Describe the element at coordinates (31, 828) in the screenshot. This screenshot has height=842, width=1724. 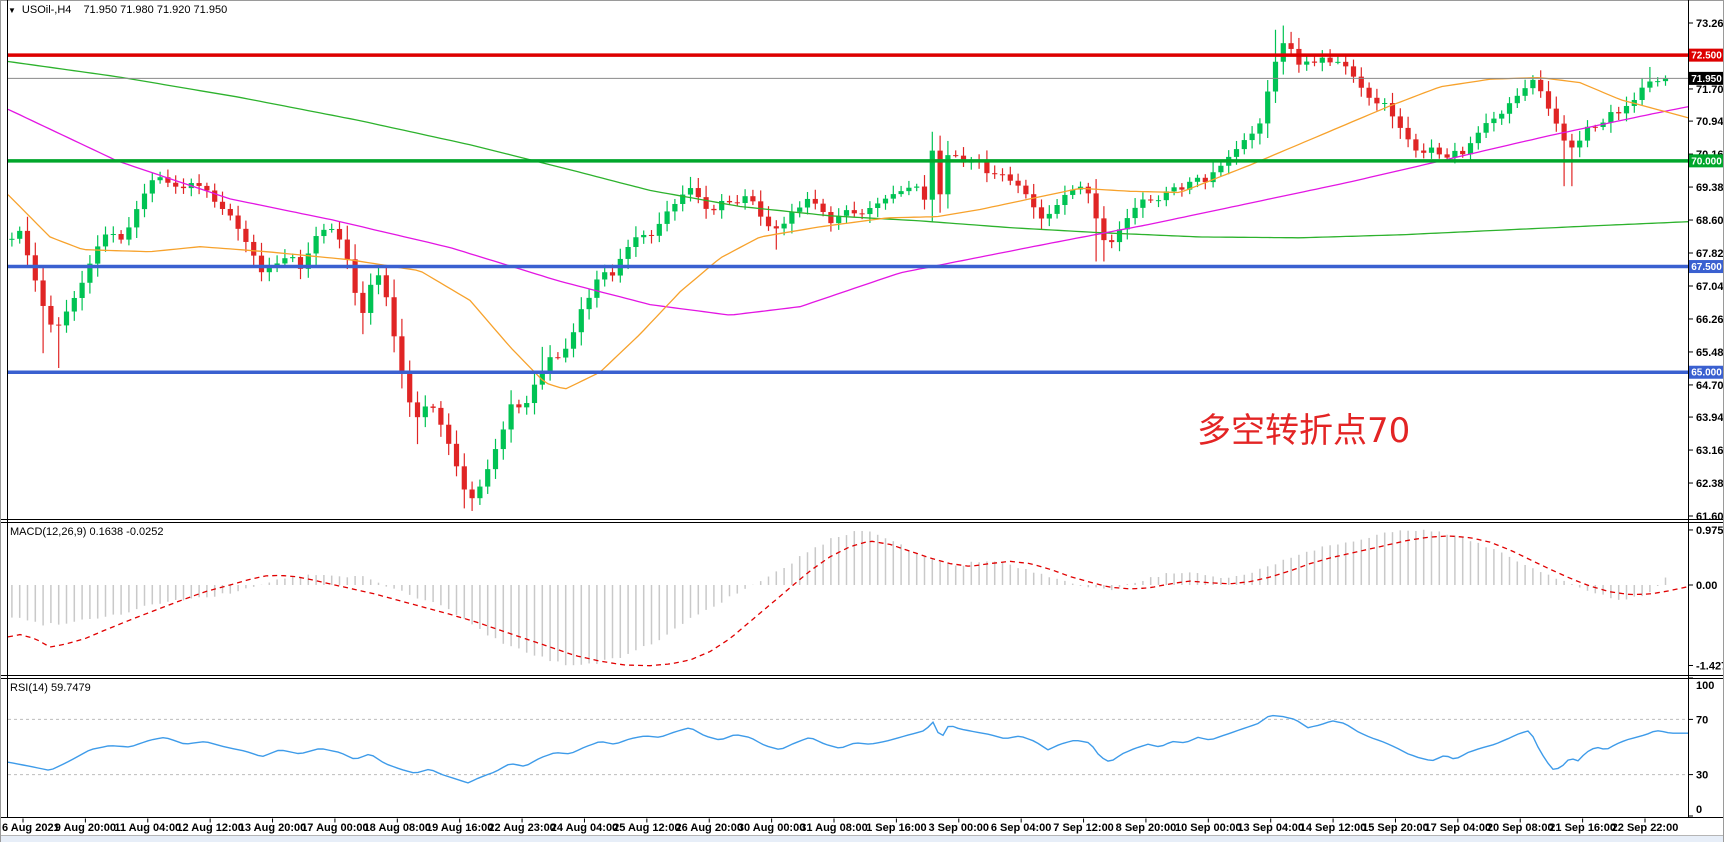
I see `time-axis-label: 6 Aug 2021` at that location.